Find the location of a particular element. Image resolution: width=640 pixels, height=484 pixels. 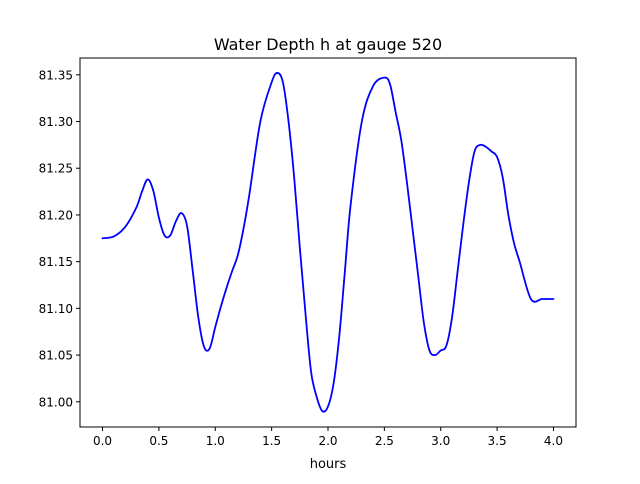

x-axis-label: hours is located at coordinates (328, 464).